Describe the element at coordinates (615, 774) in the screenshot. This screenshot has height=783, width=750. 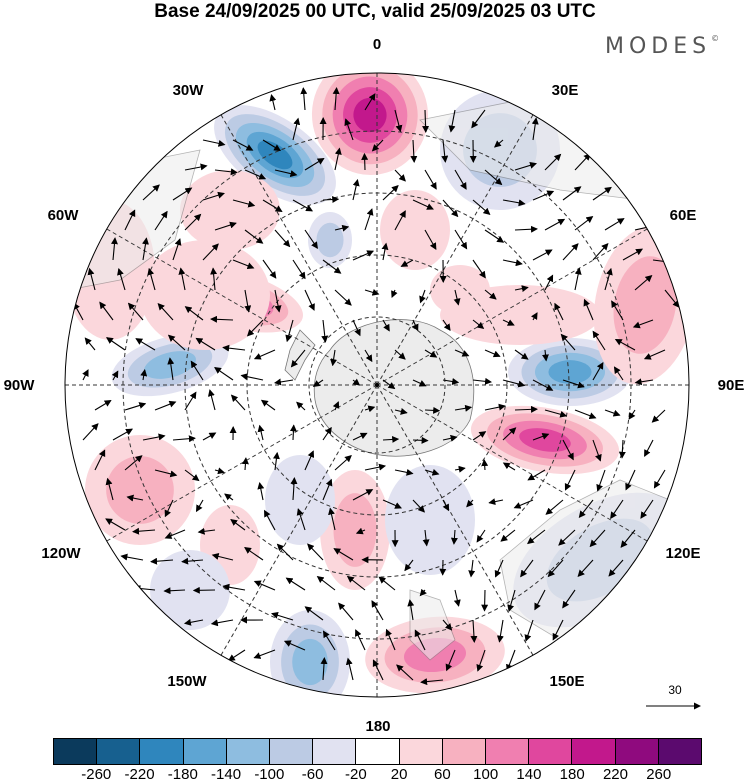
I see `colorbar-tick-label: 220` at that location.